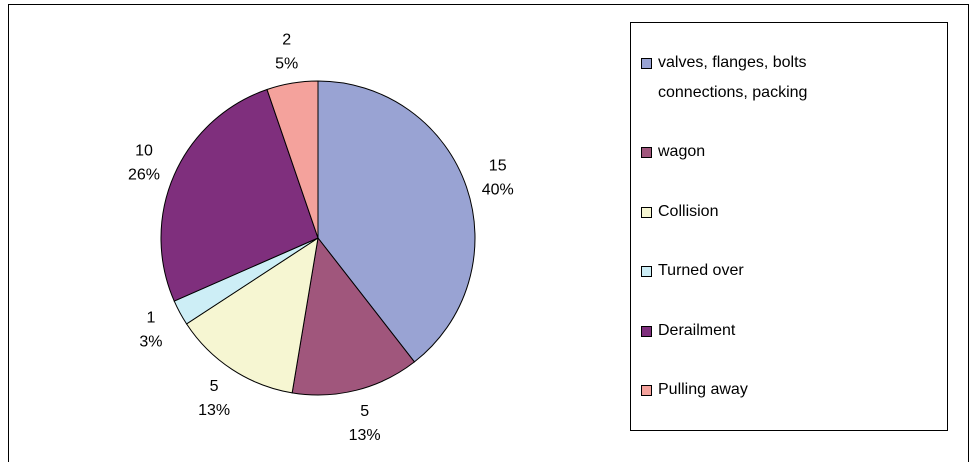 Image resolution: width=969 pixels, height=462 pixels. Describe the element at coordinates (794, 212) in the screenshot. I see `legend-entry: Collision` at that location.